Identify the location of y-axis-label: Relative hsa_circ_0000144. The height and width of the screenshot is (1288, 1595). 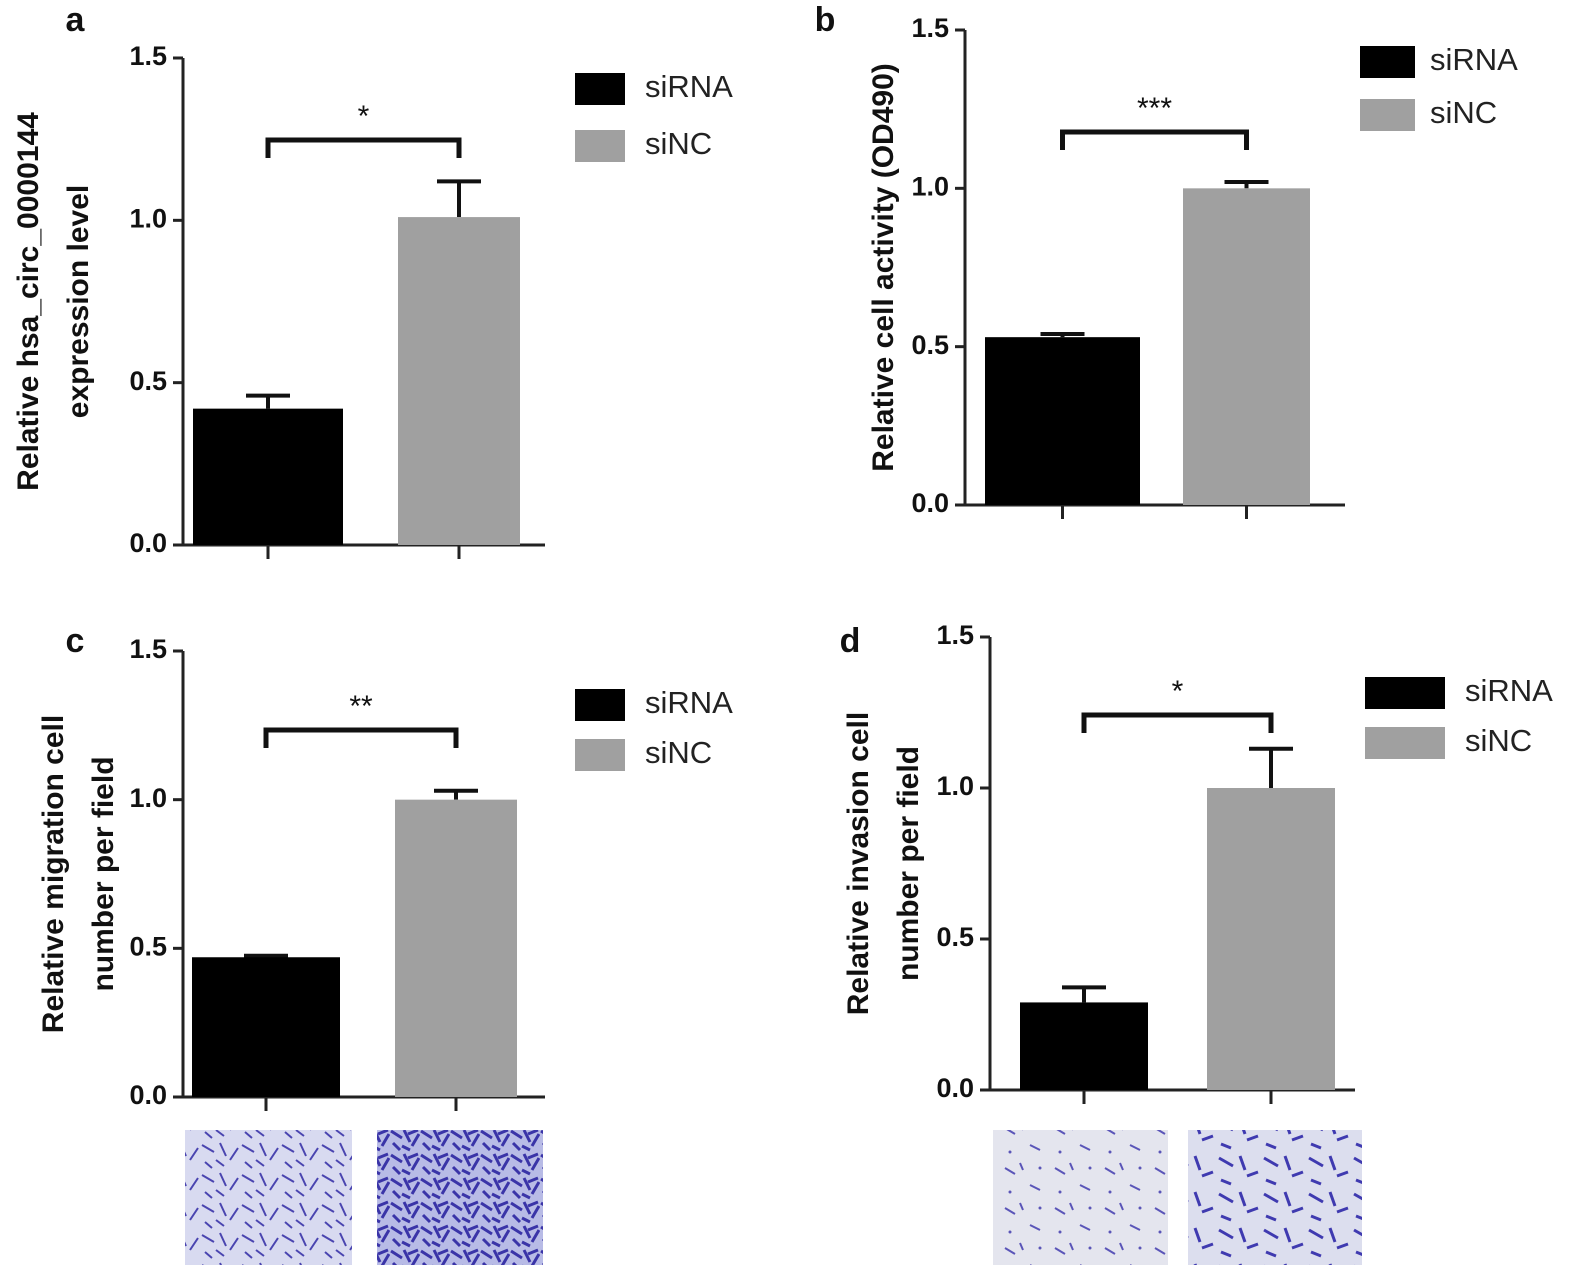
(28, 301).